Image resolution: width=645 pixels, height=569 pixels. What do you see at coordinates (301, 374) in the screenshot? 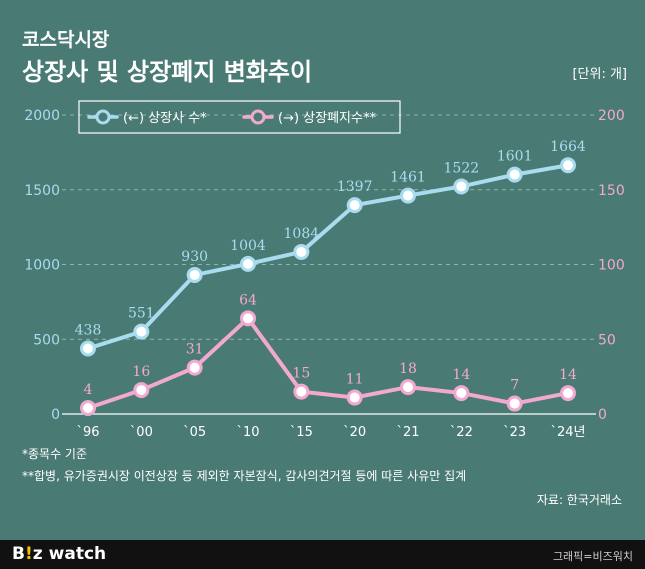
I see `data-label-delisted: 15` at bounding box center [301, 374].